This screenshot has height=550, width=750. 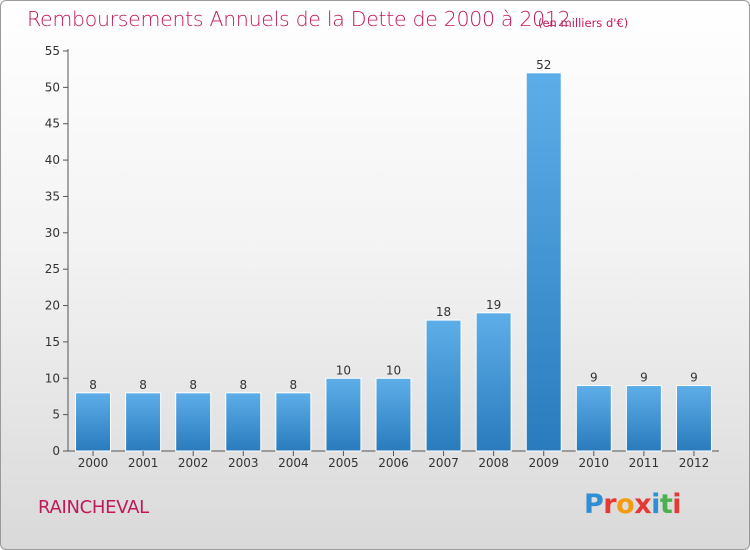 I want to click on x-tick-label: 2001, so click(x=143, y=463).